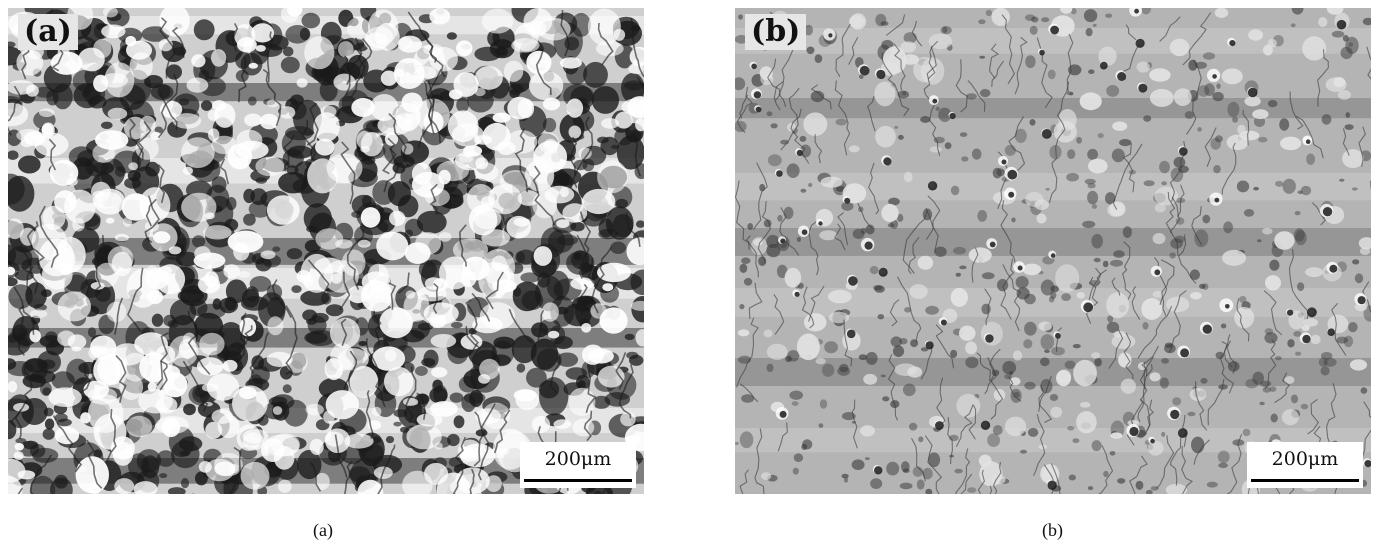  Describe the element at coordinates (1052, 530) in the screenshot. I see `caption-b: (b)` at that location.